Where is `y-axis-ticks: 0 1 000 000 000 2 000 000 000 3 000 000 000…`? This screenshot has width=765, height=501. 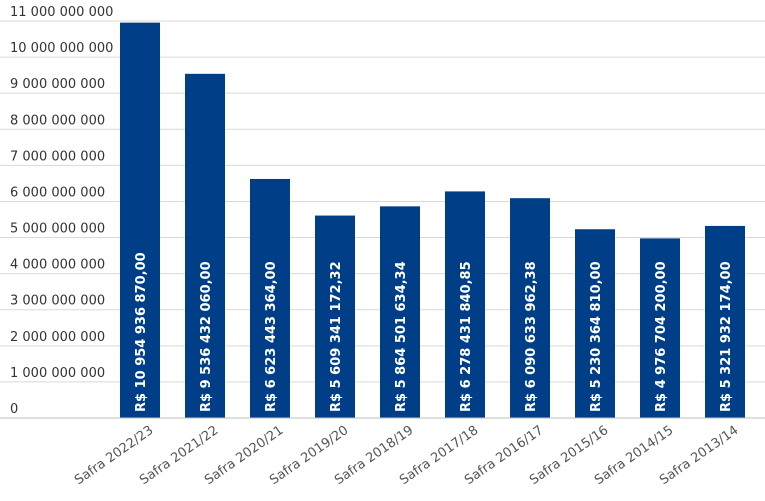
y-axis-ticks: 0 1 000 000 000 2 000 000 000 3 000 000 000… is located at coordinates (61, 211).